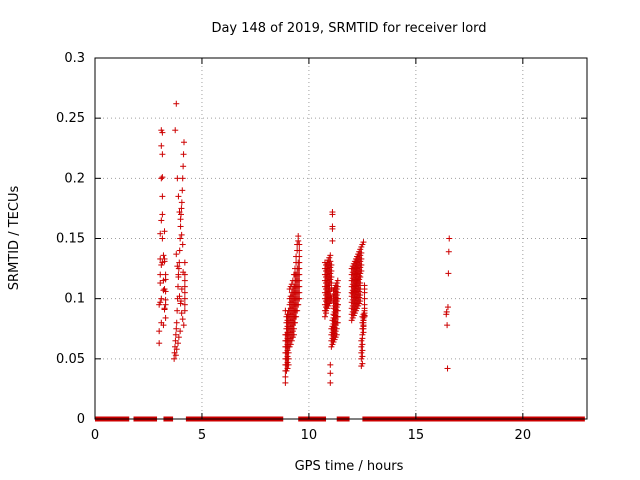 This screenshot has height=480, width=640. Describe the element at coordinates (70, 118) in the screenshot. I see `y-tick-label: 0.25` at that location.